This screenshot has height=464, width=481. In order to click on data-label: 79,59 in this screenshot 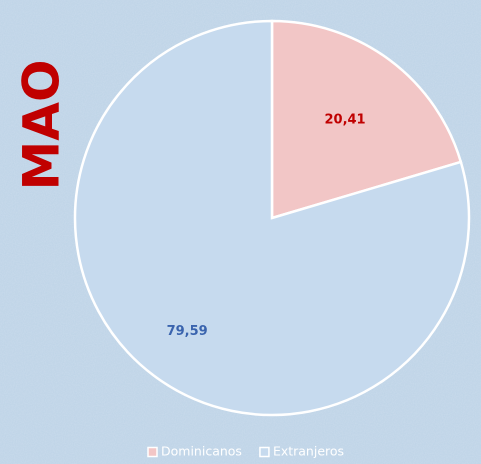, I will do `click(187, 331)`.